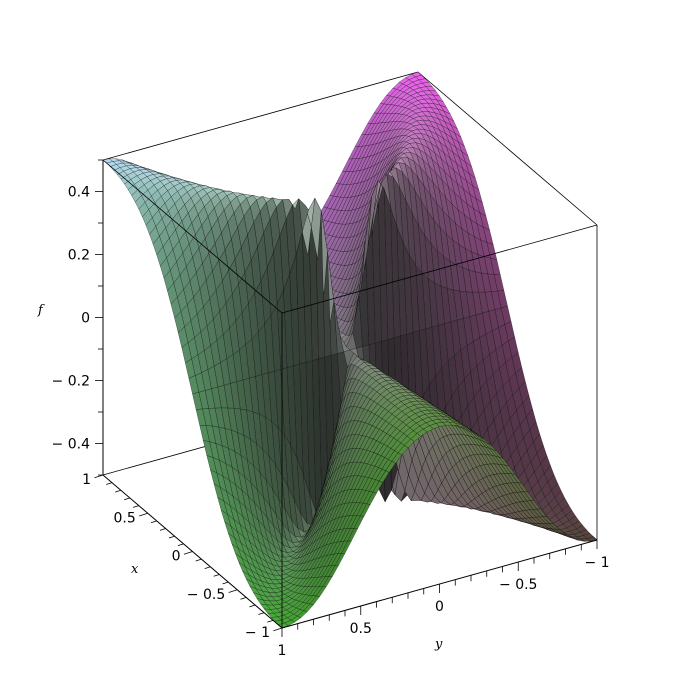 This screenshot has width=700, height=700. Describe the element at coordinates (124, 518) in the screenshot. I see `x-tick-label: 0.5` at that location.